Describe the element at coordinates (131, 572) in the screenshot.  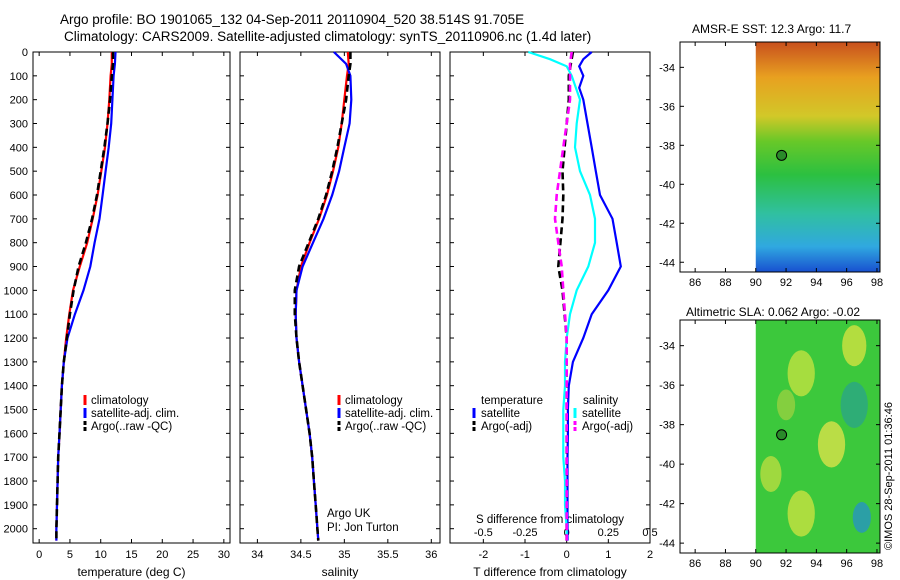
I see `x-axis-label: temperature (deg C)` at that location.